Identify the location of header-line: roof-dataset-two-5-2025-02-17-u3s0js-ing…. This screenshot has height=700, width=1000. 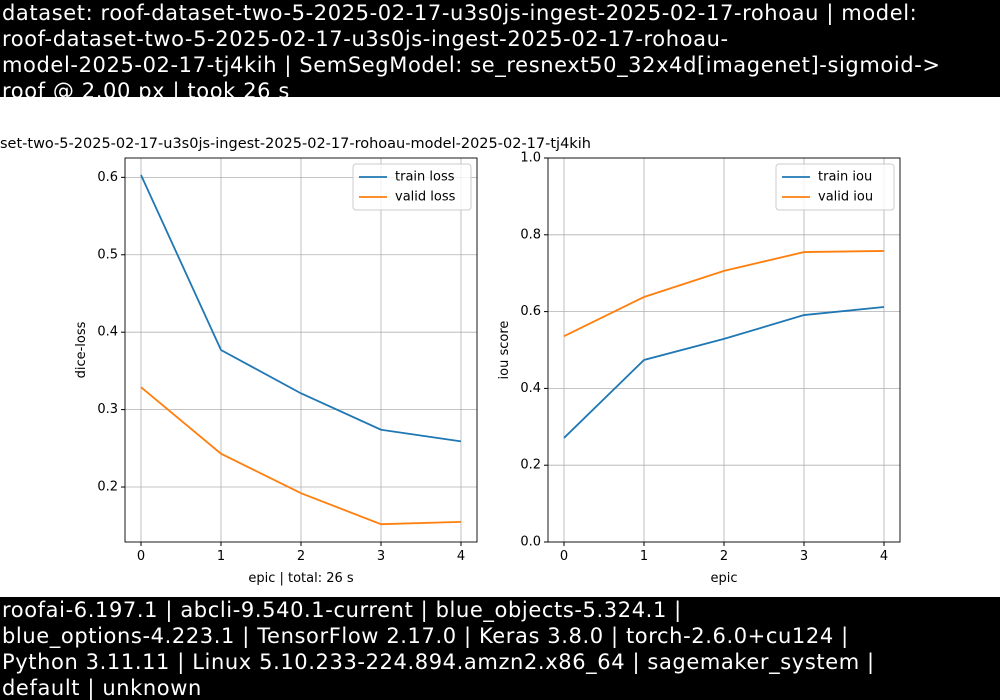
(365, 39).